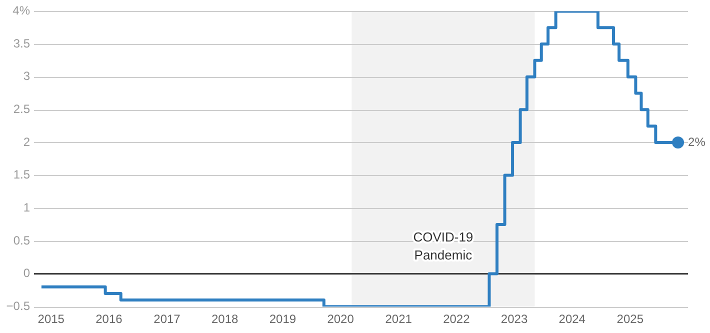  What do you see at coordinates (21, 175) in the screenshot?
I see `y-tick-label: 1.5` at bounding box center [21, 175].